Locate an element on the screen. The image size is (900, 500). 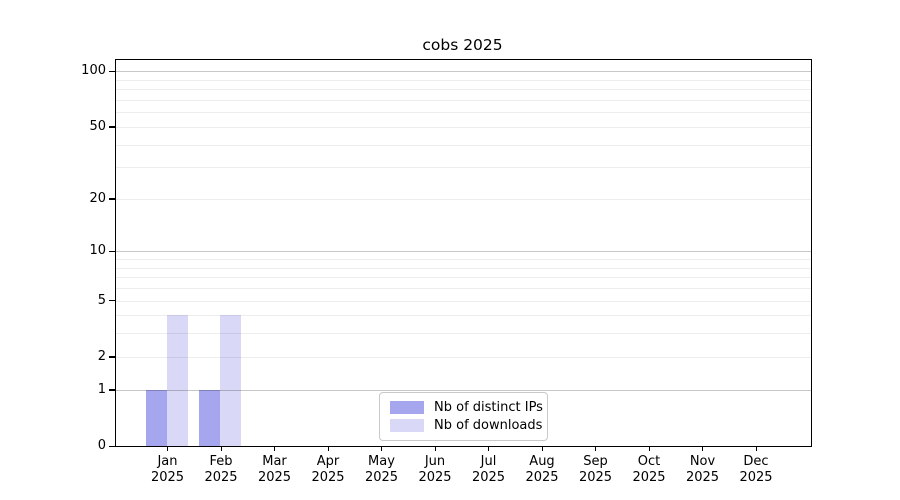
legend-row: Nb of downloads is located at coordinates (463, 425).